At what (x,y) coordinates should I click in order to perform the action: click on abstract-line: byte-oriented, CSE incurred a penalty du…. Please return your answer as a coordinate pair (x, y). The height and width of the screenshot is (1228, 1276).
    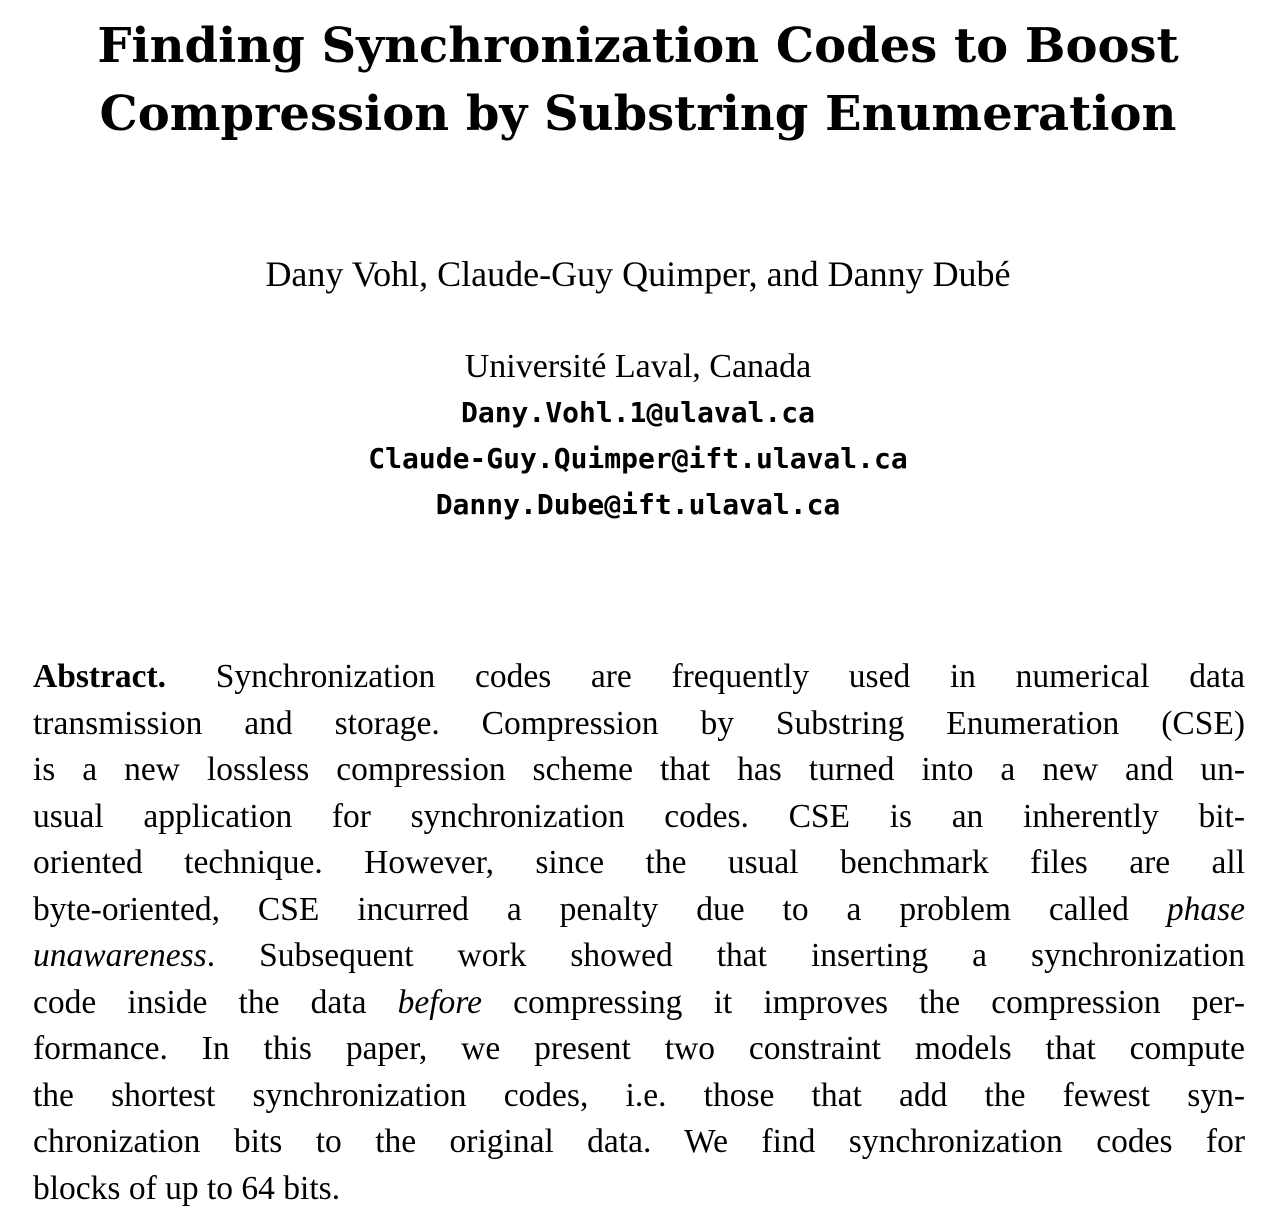
    Looking at the image, I should click on (639, 909).